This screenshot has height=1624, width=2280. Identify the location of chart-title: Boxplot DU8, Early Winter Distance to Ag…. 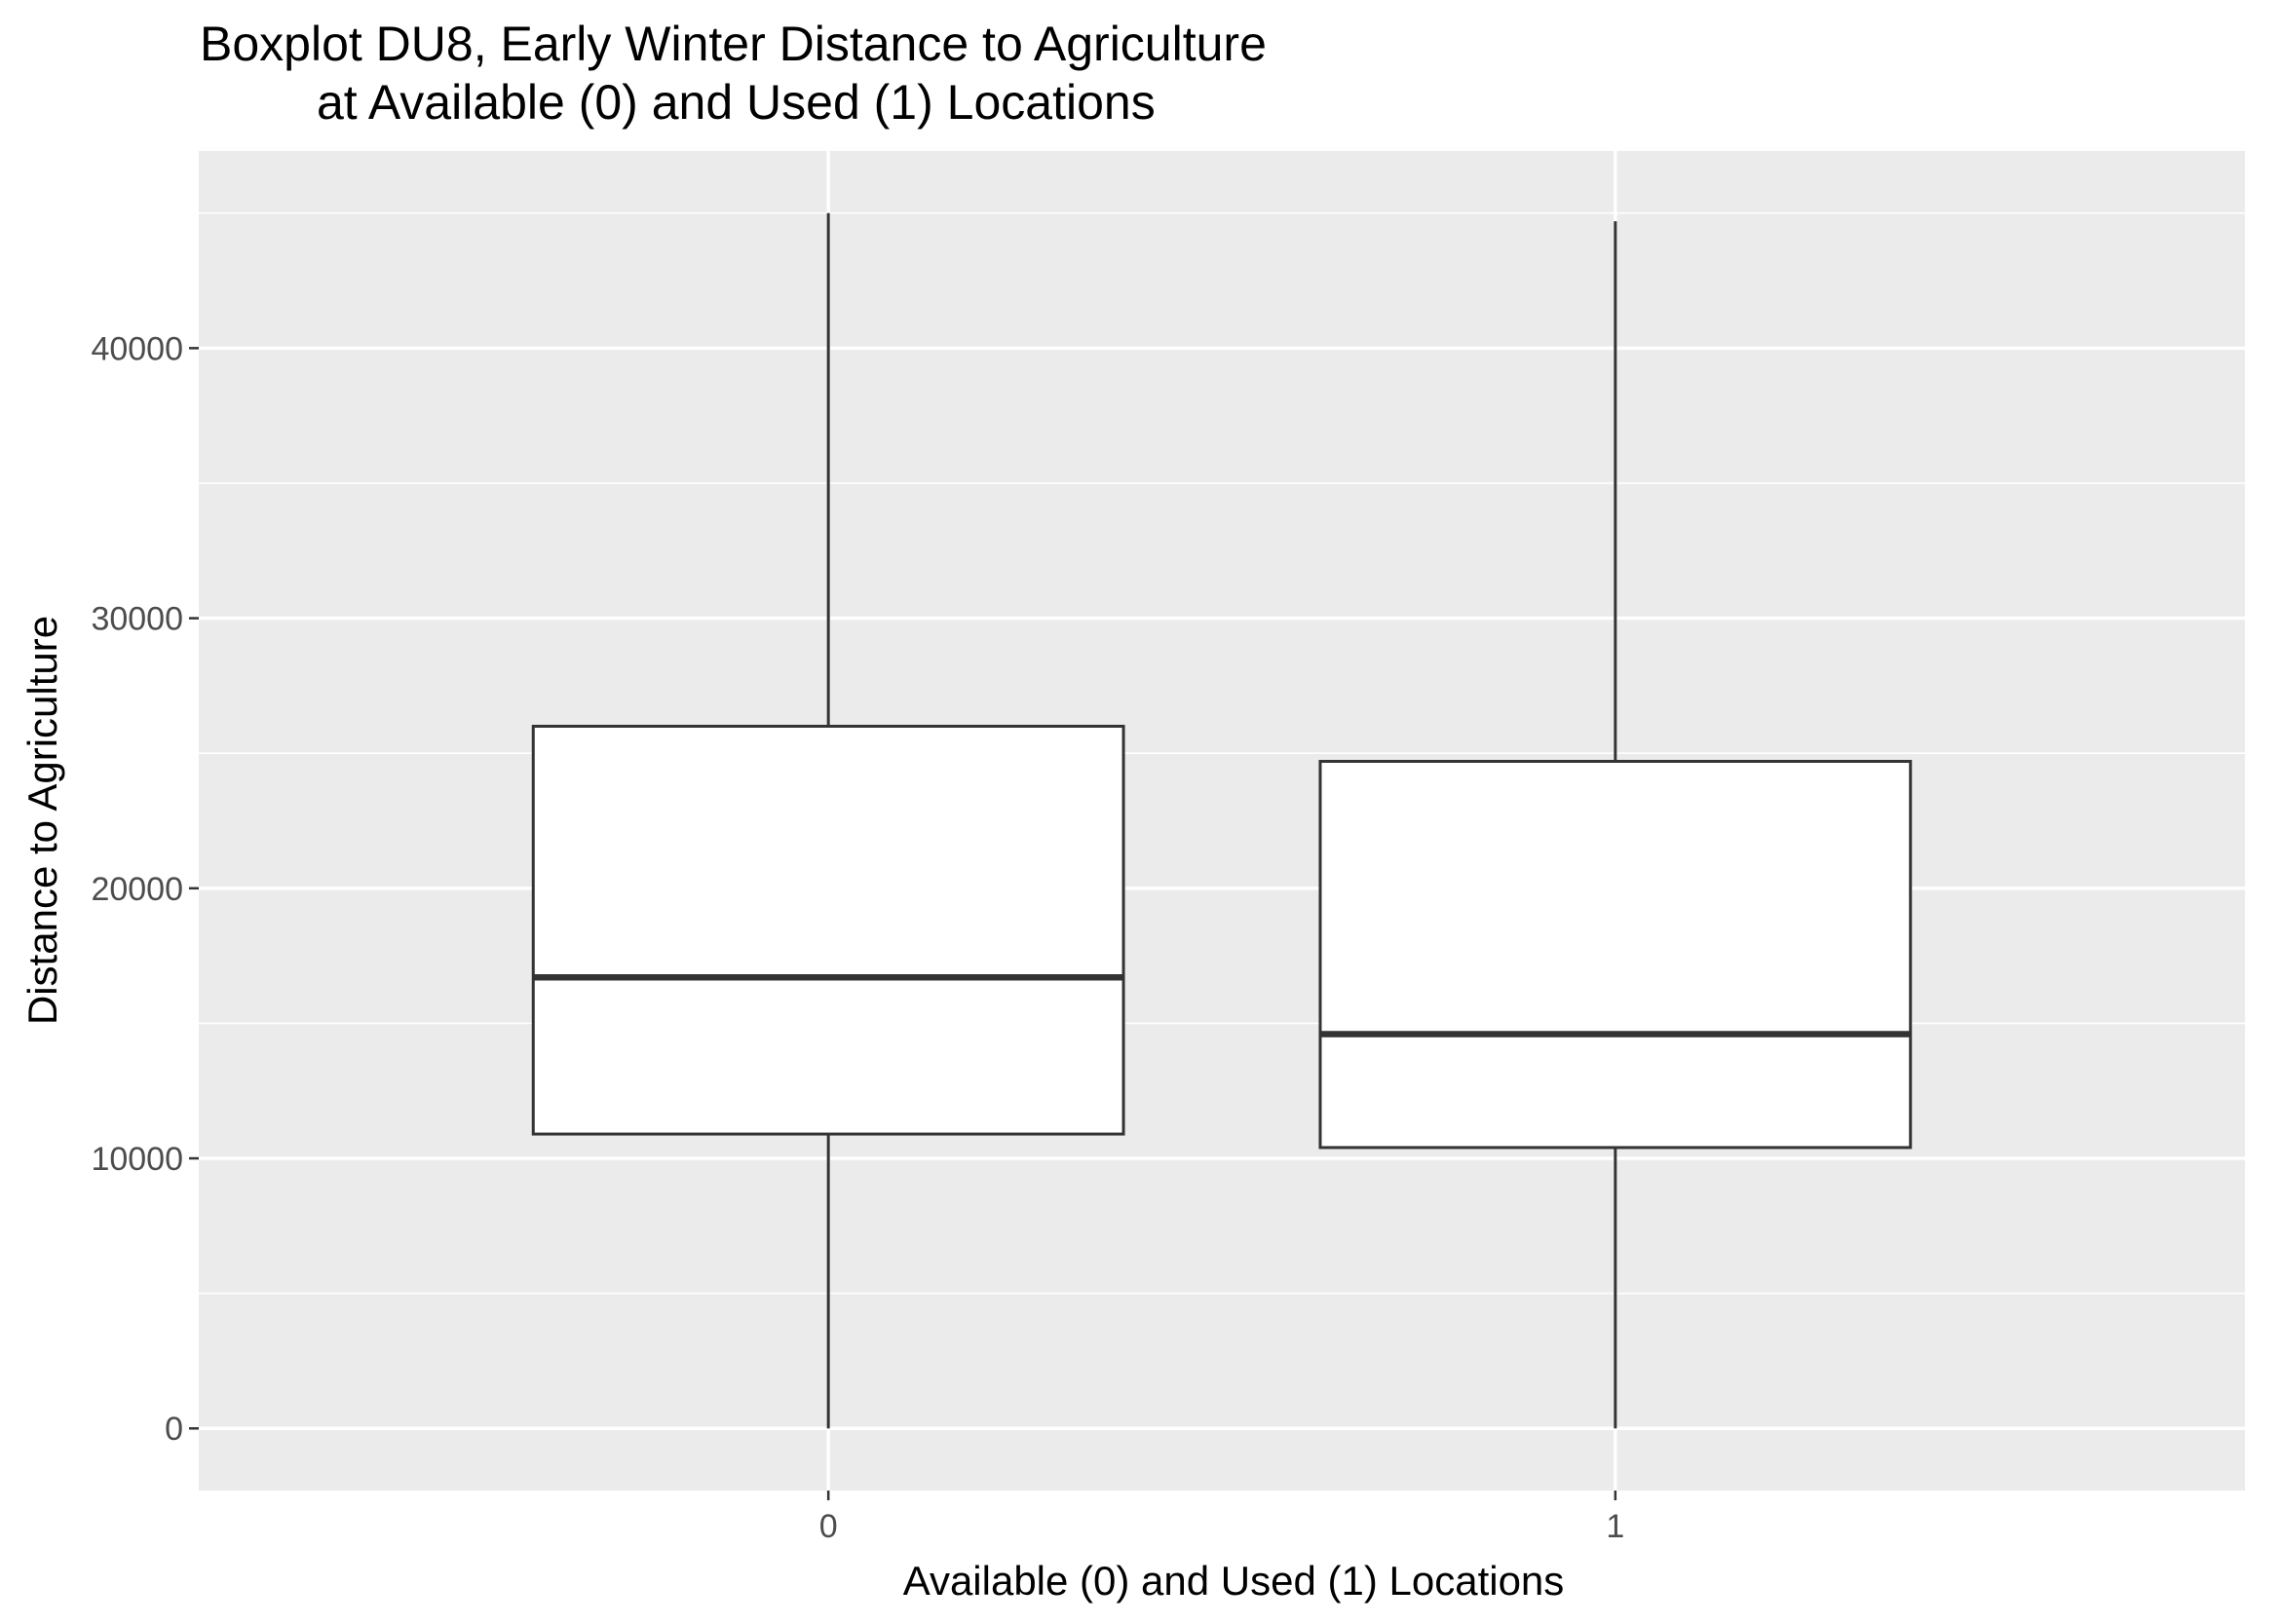
(733, 44).